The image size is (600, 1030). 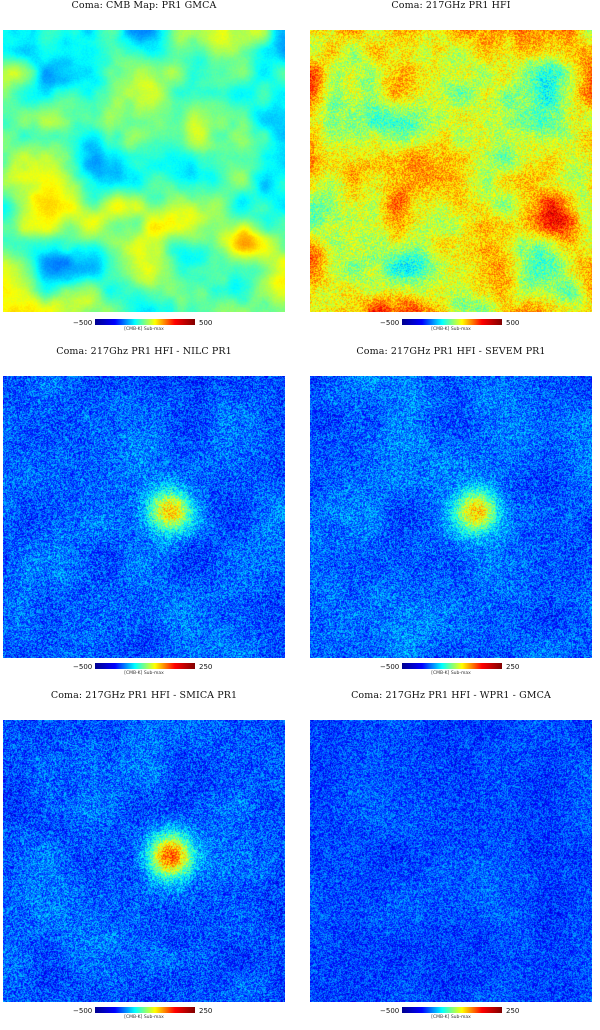 What do you see at coordinates (451, 351) in the screenshot?
I see `panel-title: Coma: 217GHz PR1 HFI - SEVEM PR1` at bounding box center [451, 351].